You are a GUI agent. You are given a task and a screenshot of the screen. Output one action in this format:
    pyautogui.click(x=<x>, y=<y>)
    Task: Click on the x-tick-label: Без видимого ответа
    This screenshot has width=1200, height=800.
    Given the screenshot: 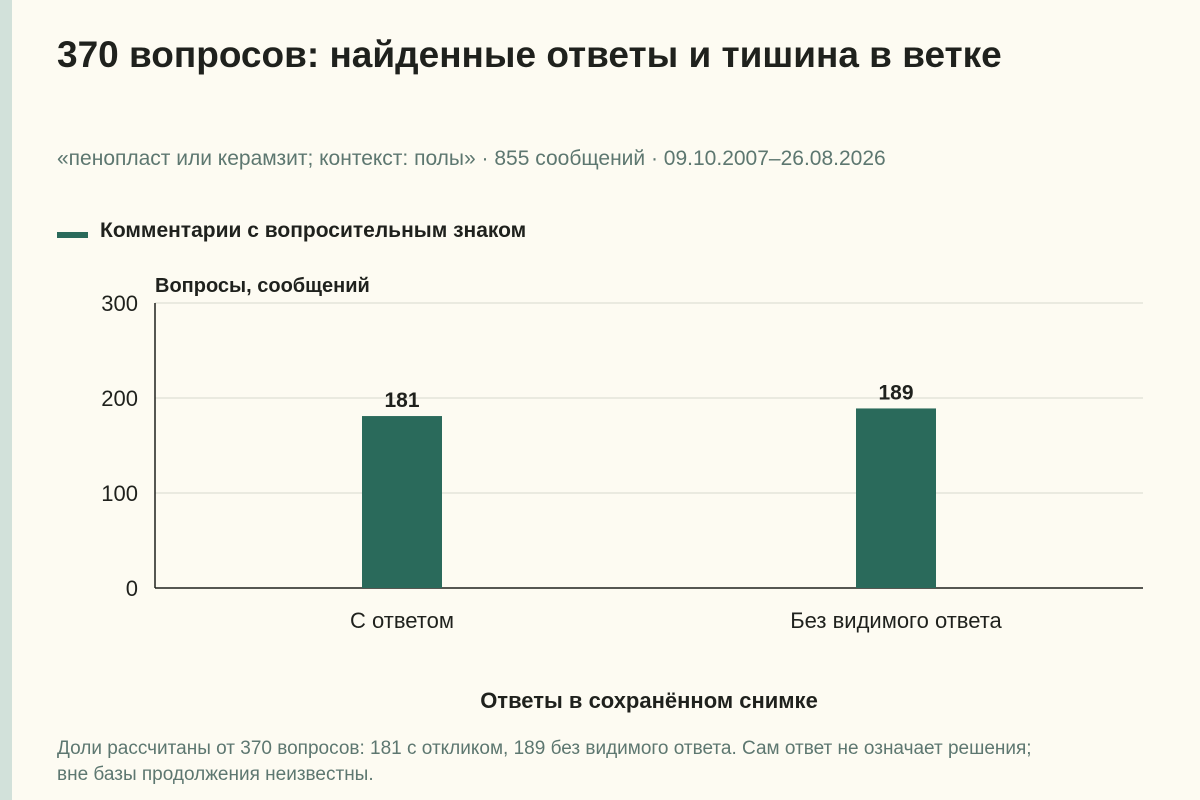 What is the action you would take?
    pyautogui.click(x=896, y=620)
    